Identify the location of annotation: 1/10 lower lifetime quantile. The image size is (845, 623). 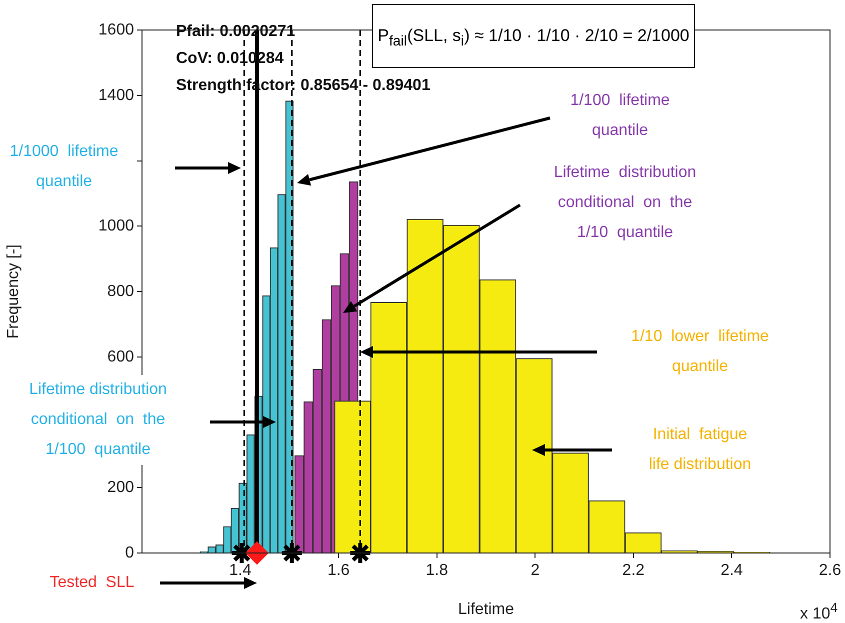
(700, 352).